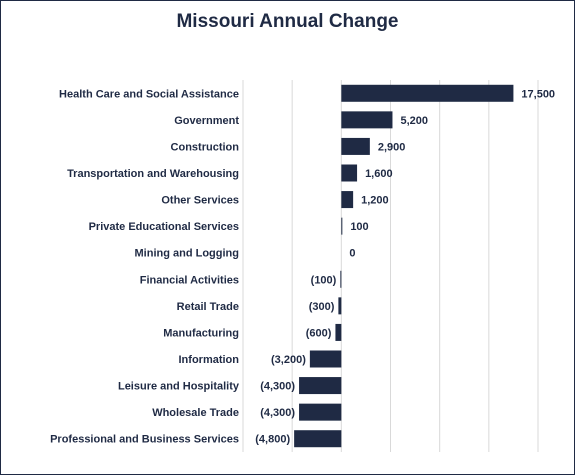 The width and height of the screenshot is (575, 475). Describe the element at coordinates (352, 254) in the screenshot. I see `value-label: 0` at that location.